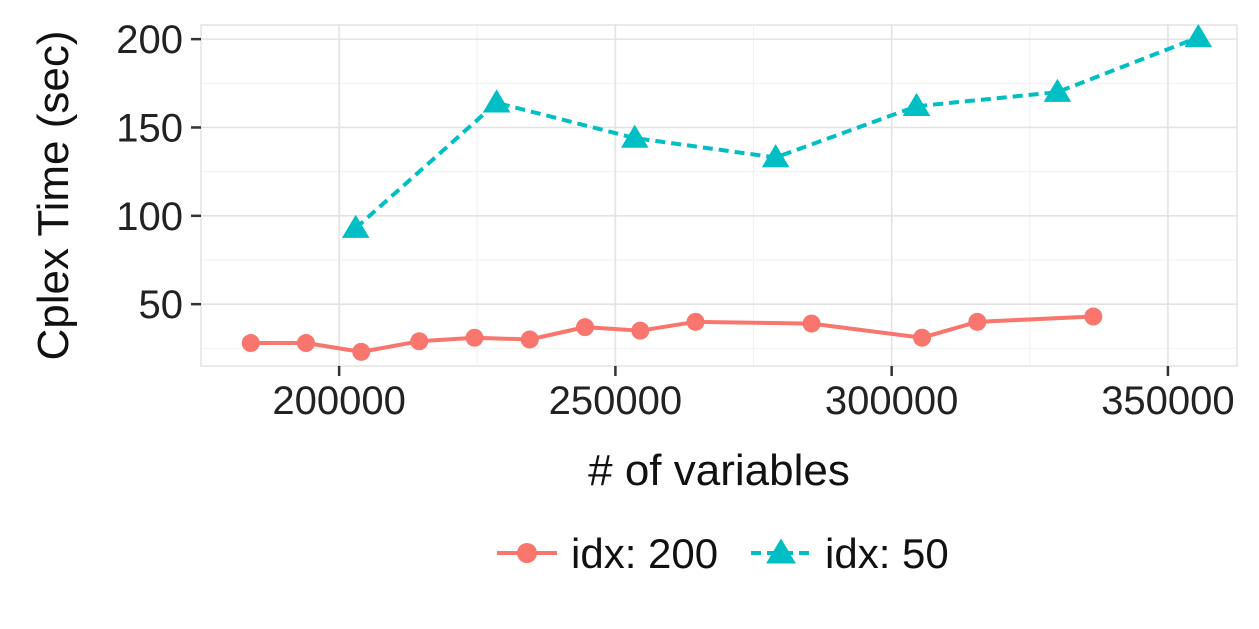  Describe the element at coordinates (158, 172) in the screenshot. I see `y-axis: 50 100 150 200` at that location.